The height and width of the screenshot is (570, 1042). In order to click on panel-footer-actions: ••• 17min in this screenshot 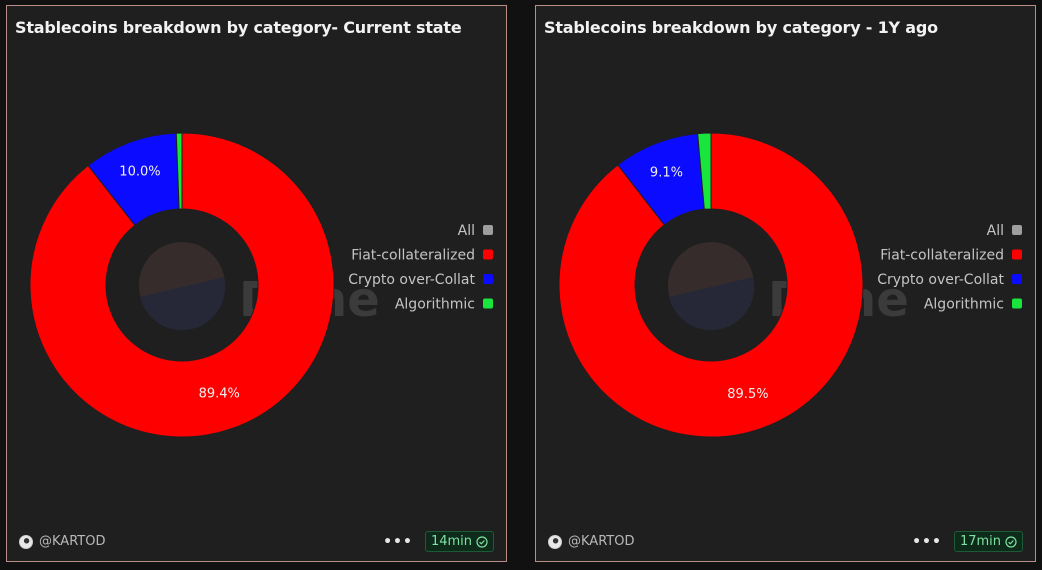, I will do `click(967, 541)`.